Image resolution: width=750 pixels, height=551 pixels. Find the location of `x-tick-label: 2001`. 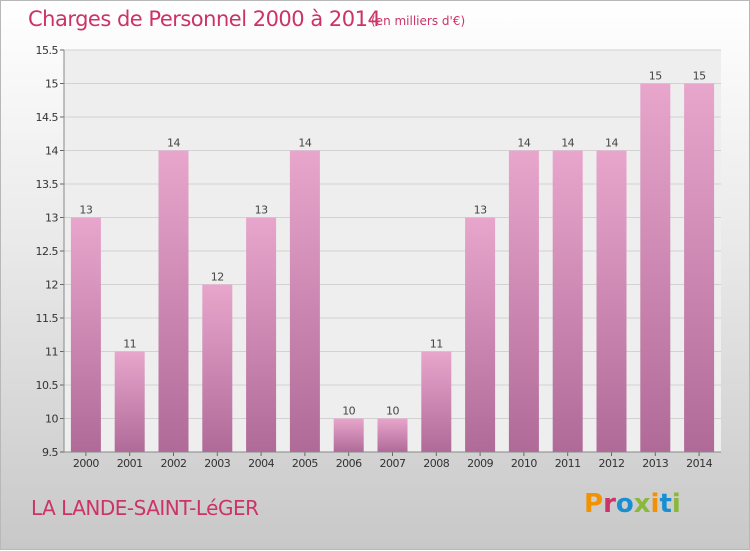

x-tick-label: 2001 is located at coordinates (130, 463).